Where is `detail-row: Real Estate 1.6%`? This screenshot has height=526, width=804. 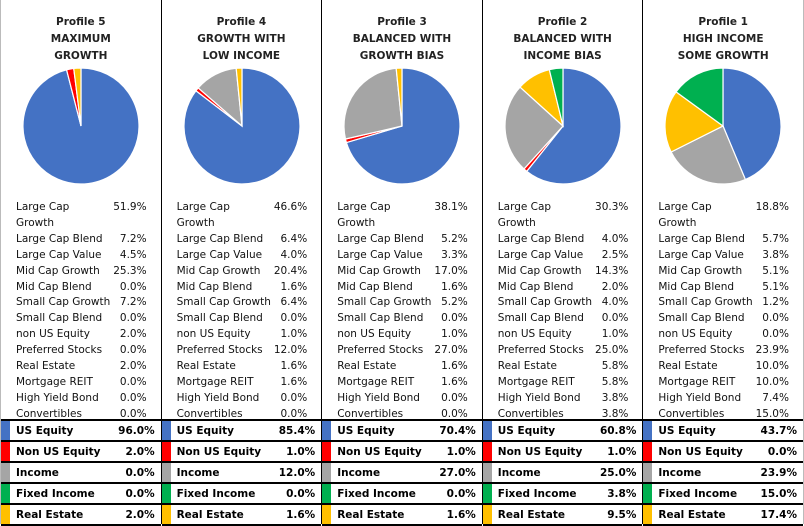
detail-row: Real Estate 1.6% is located at coordinates (406, 367).